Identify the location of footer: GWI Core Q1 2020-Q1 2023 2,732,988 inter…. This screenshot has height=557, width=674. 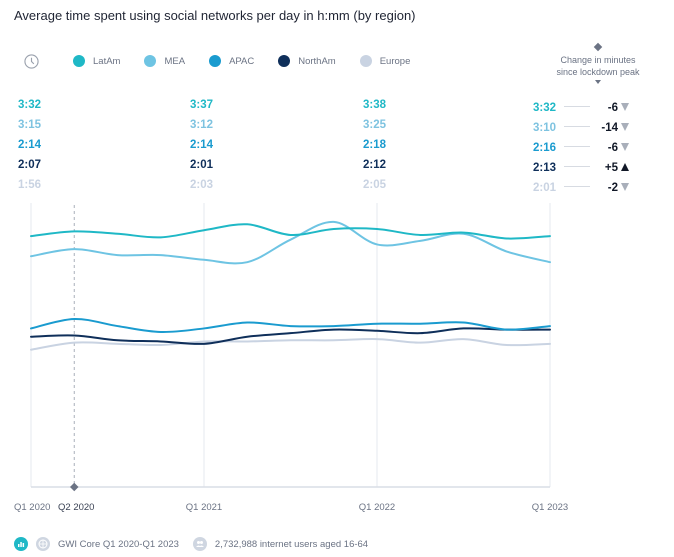
(198, 544).